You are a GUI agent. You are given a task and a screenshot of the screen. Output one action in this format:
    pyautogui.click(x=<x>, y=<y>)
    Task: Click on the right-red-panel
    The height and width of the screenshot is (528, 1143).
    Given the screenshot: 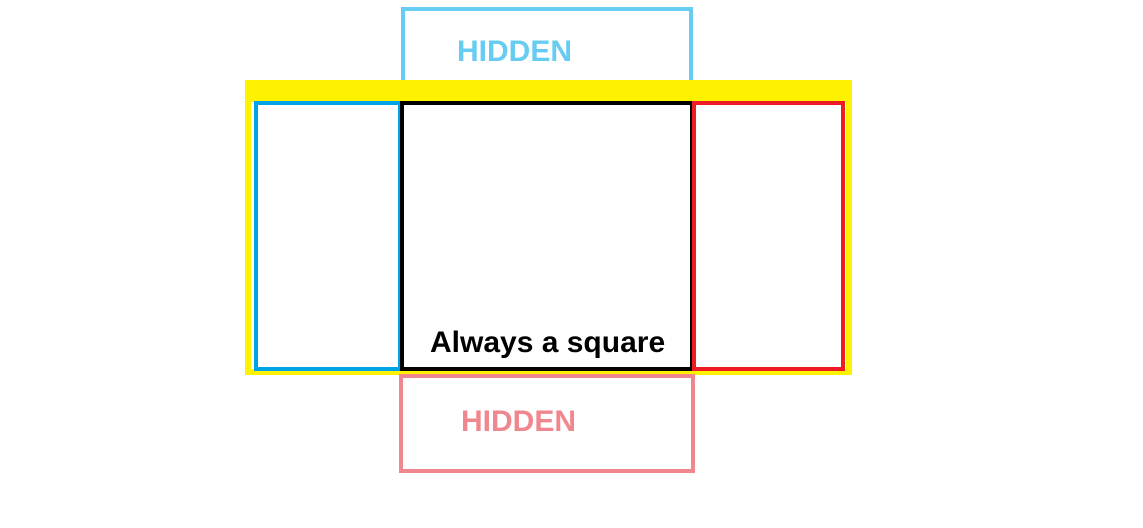 What is the action you would take?
    pyautogui.click(x=768, y=236)
    